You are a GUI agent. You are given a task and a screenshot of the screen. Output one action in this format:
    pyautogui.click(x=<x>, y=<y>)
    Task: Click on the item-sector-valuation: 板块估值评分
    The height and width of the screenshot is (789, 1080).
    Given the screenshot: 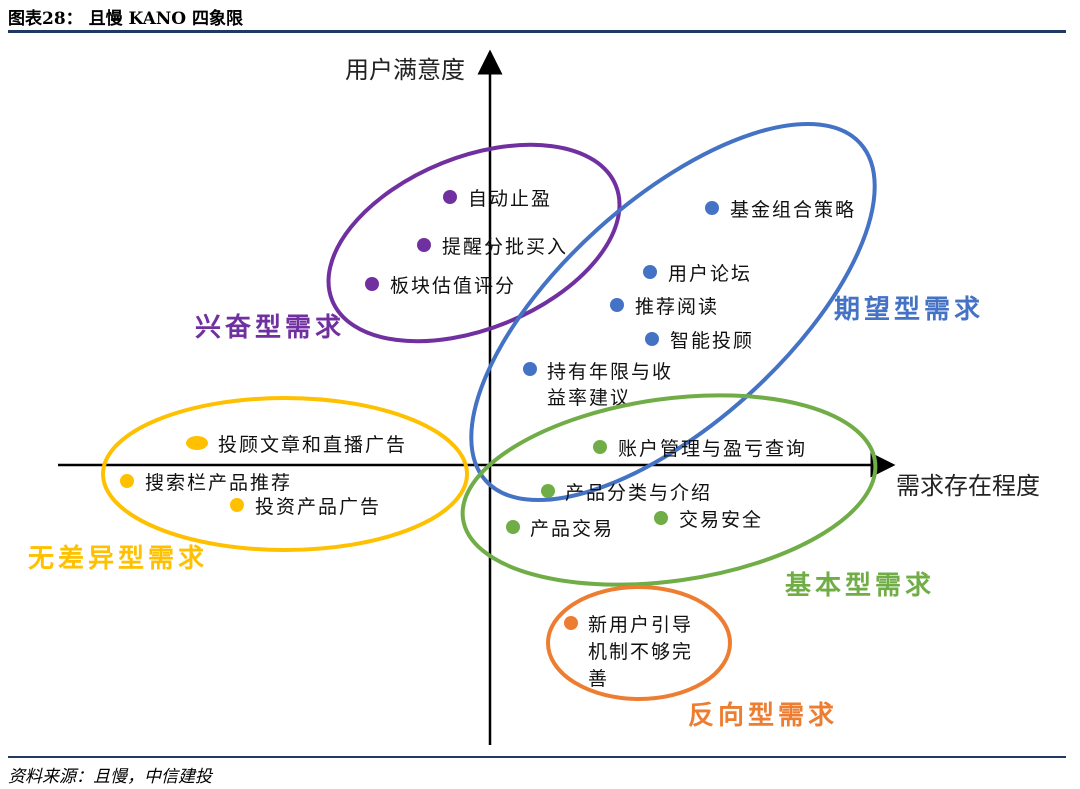 What is the action you would take?
    pyautogui.click(x=453, y=286)
    